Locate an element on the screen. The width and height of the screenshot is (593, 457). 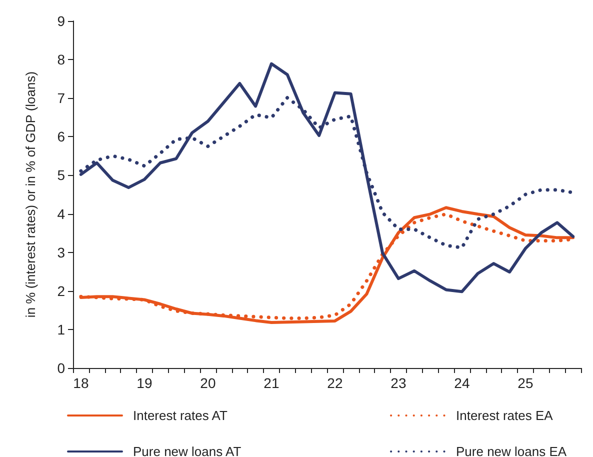
y-tick-label: 6 is located at coordinates (61, 136).